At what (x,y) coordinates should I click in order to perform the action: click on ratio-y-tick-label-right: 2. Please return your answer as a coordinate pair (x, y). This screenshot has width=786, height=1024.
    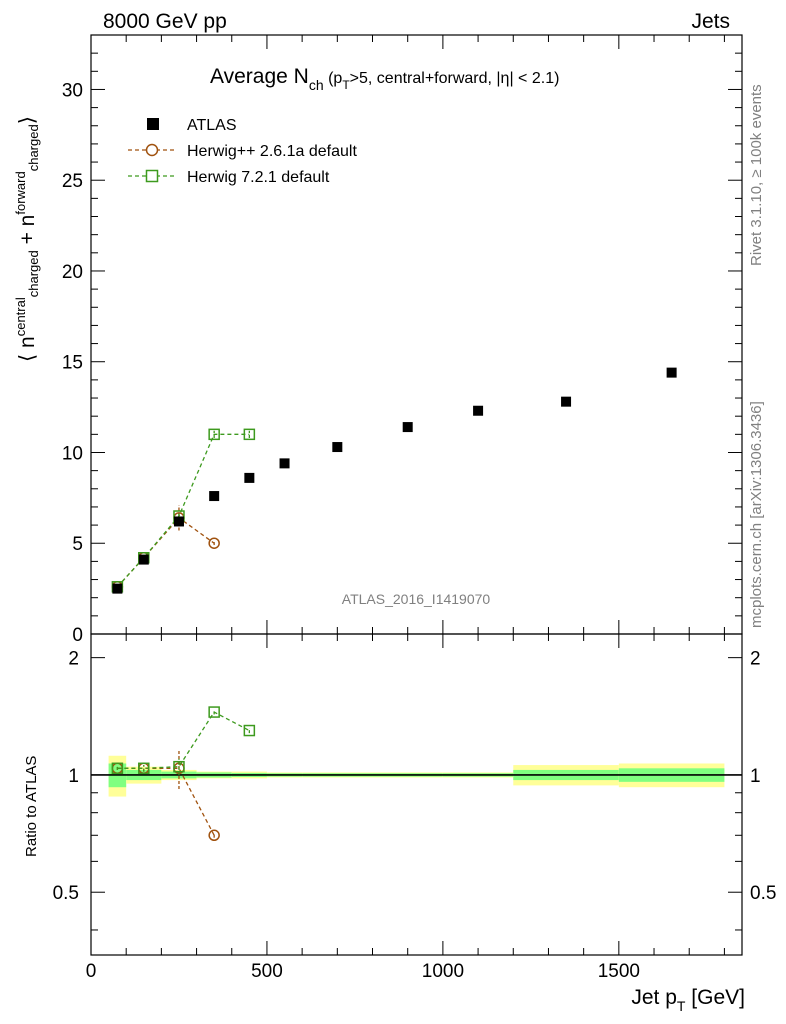
    Looking at the image, I should click on (755, 659).